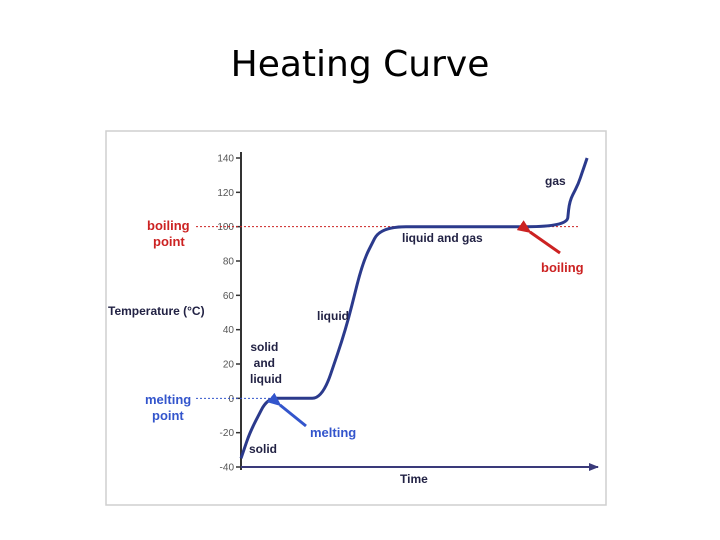 This screenshot has height=540, width=720. What do you see at coordinates (555, 181) in the screenshot?
I see `phase-label-gas: gas` at bounding box center [555, 181].